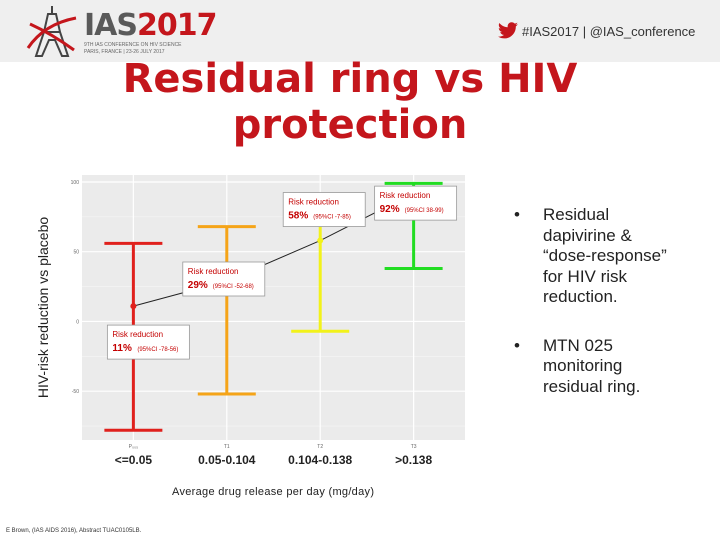  Describe the element at coordinates (609, 31) in the screenshot. I see `conference-hashtag: #IAS2017 | @IAS_conference` at that location.